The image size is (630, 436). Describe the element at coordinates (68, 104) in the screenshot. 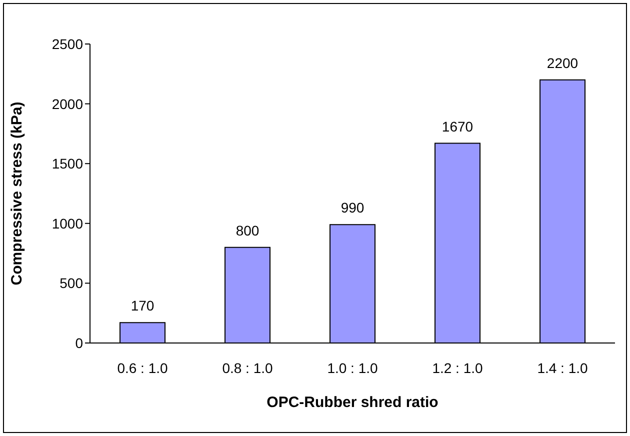

I see `y-tick-label: 2000` at that location.